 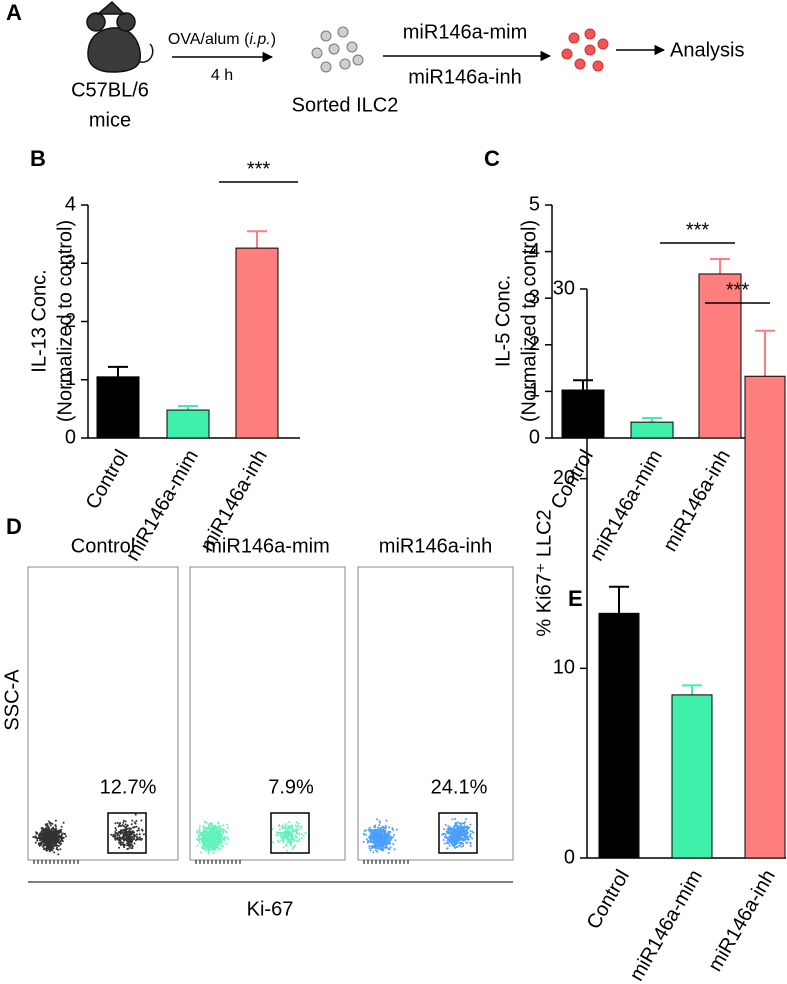 I want to click on x-tick-label: Control, so click(x=107, y=479).